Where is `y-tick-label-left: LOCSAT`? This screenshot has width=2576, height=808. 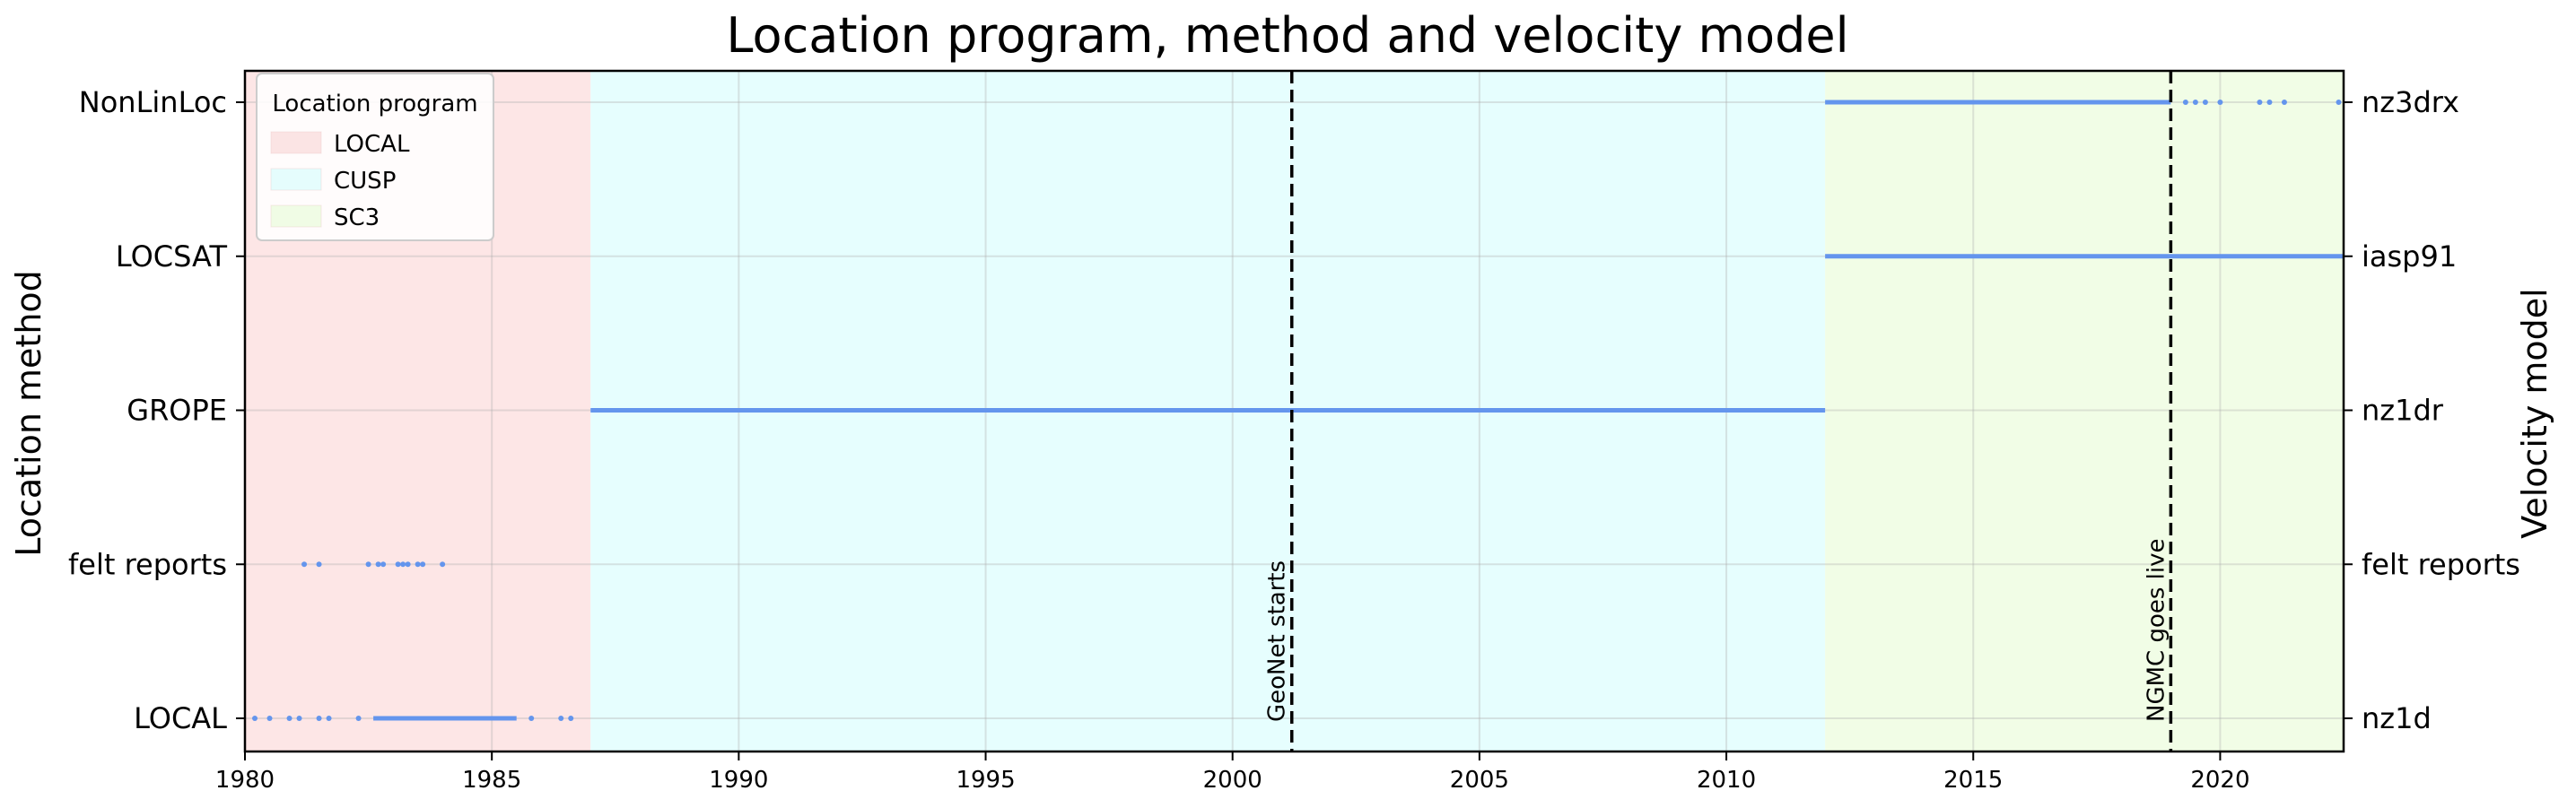 y-tick-label-left: LOCSAT is located at coordinates (172, 256).